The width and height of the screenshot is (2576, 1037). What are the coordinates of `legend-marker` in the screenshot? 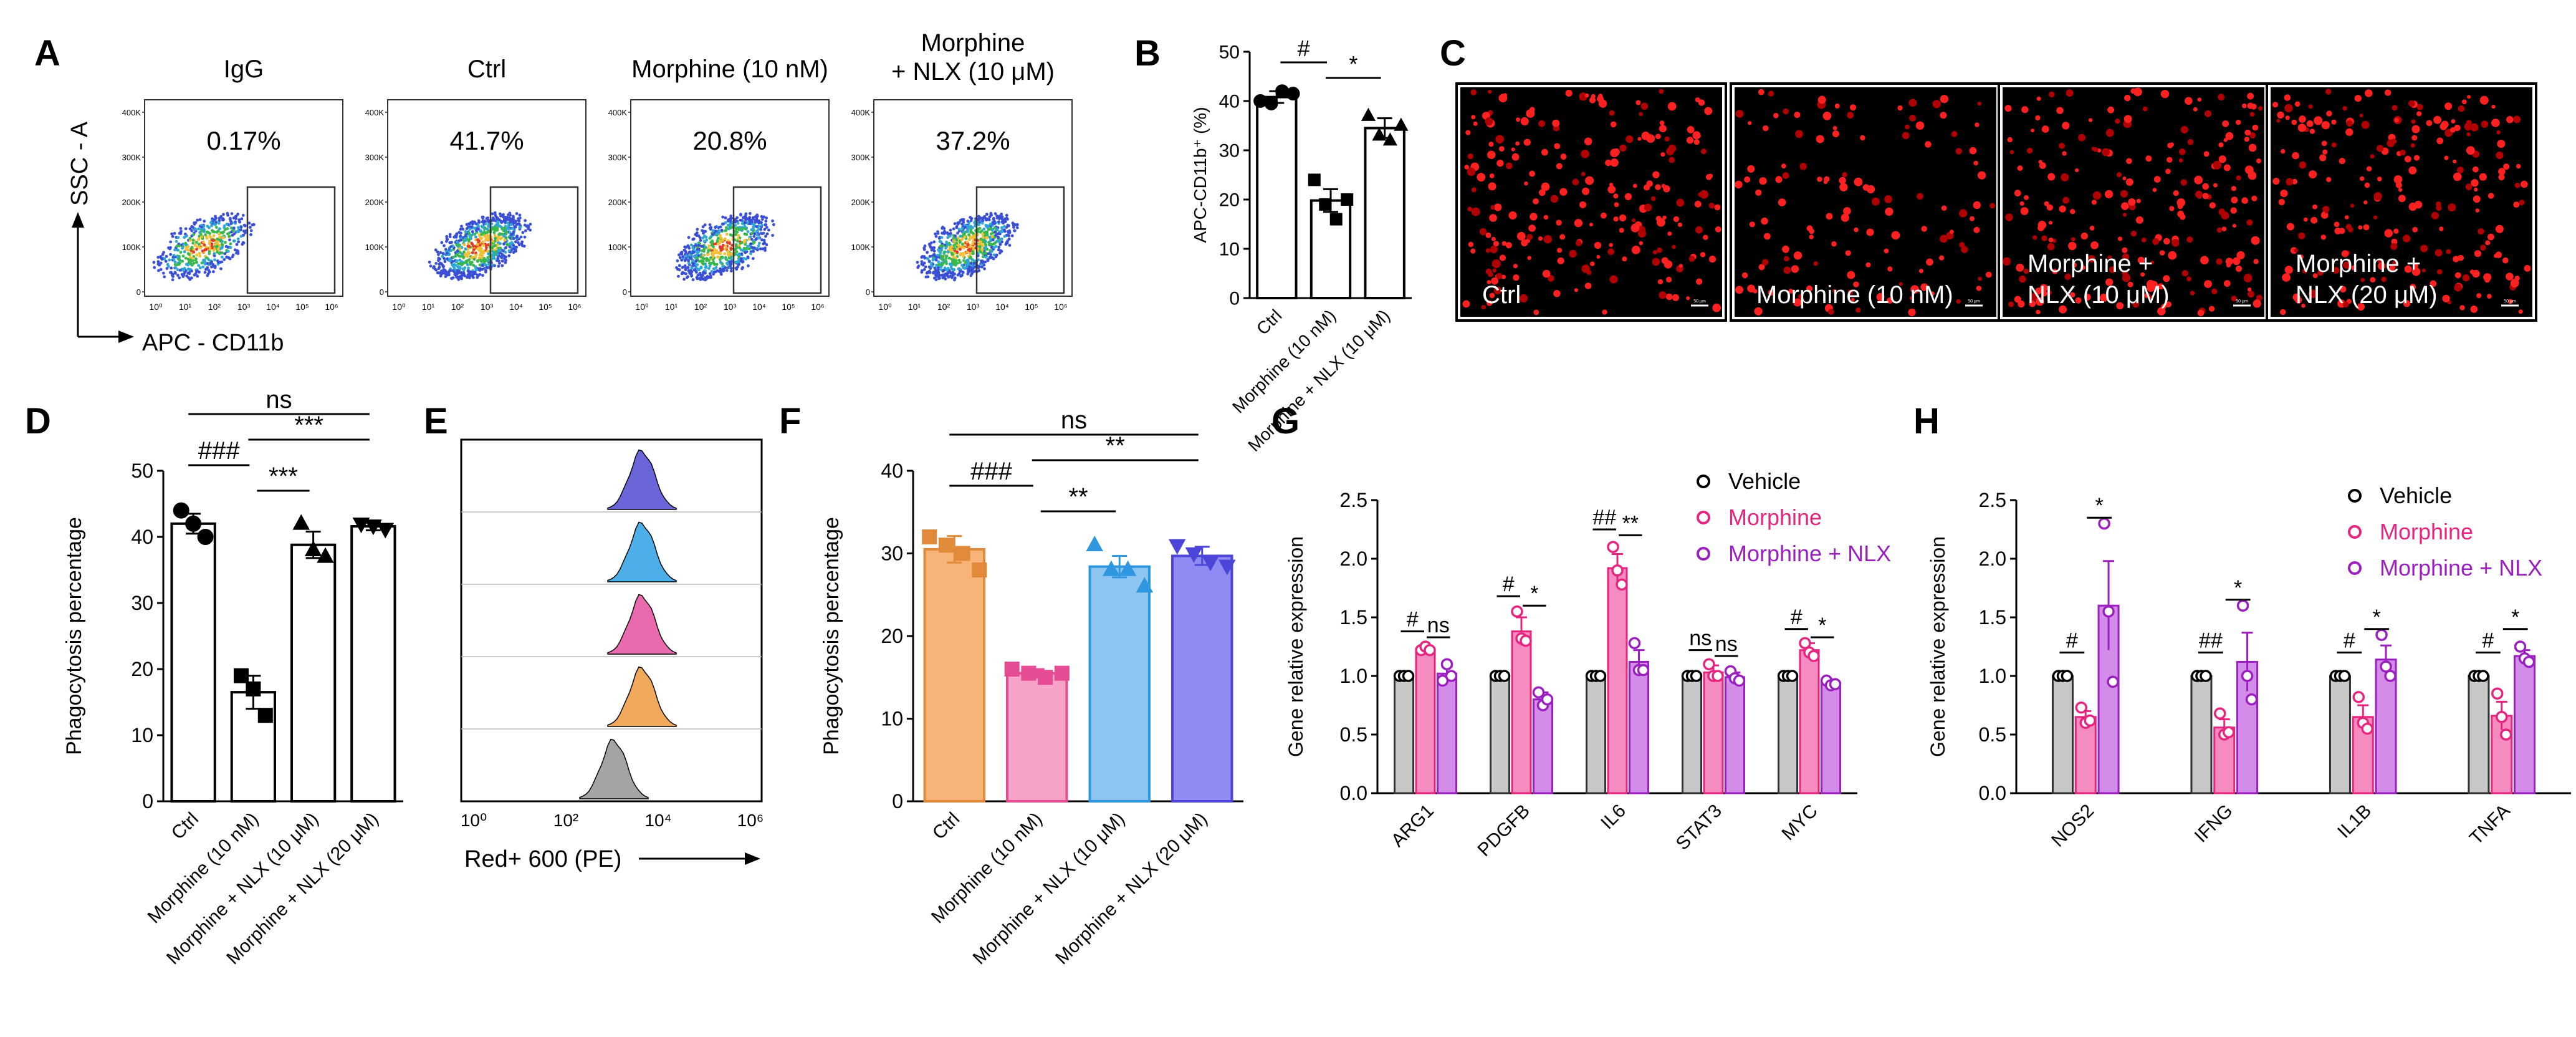 It's located at (2355, 568).